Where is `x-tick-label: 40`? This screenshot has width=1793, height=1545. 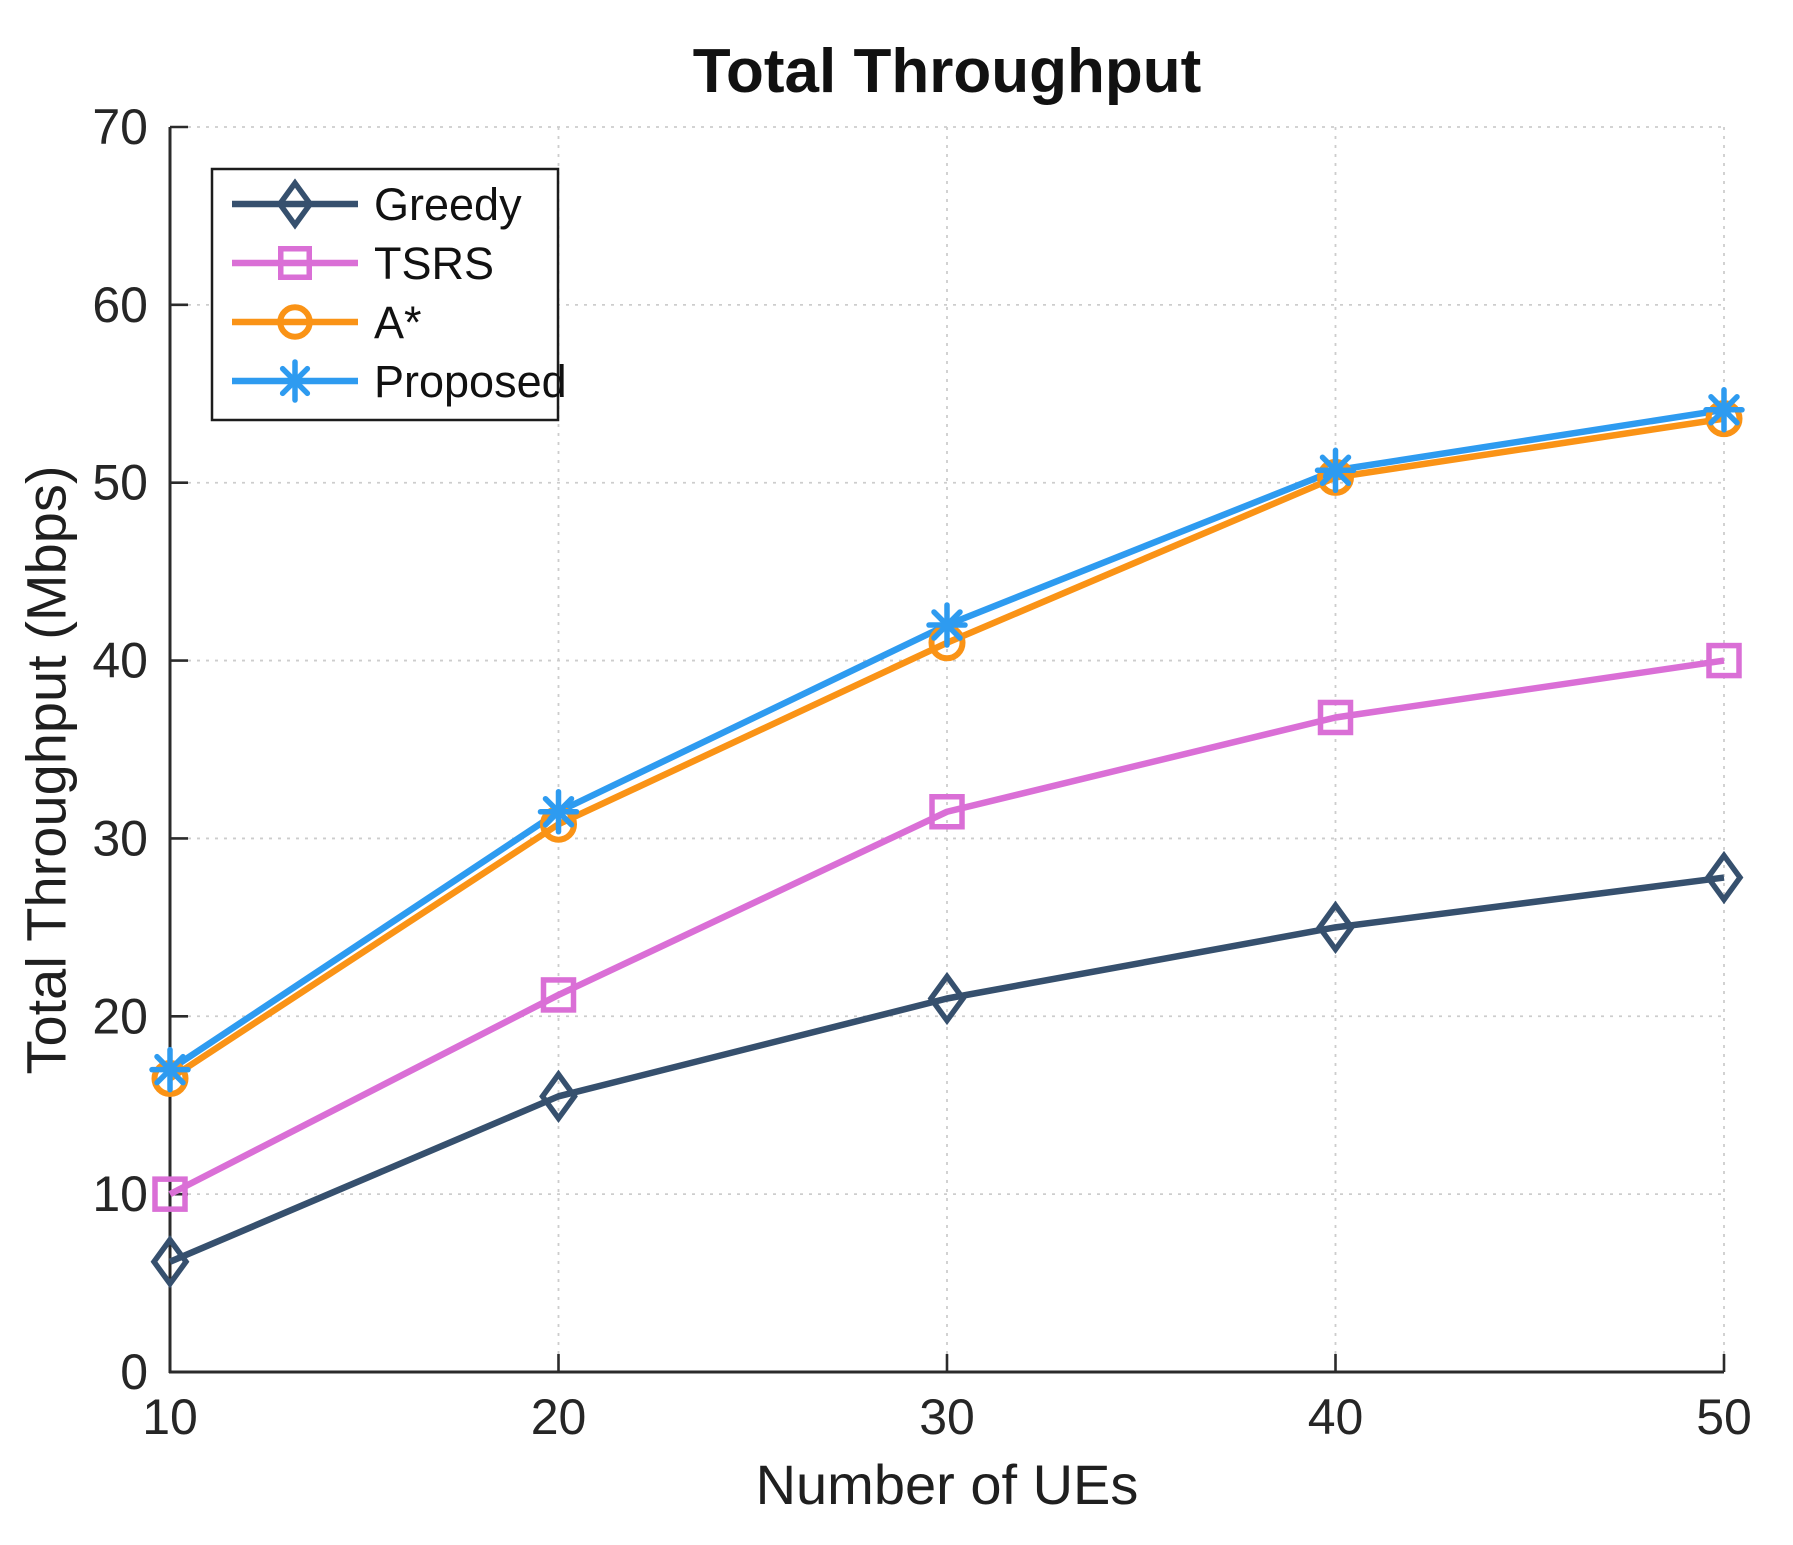 x-tick-label: 40 is located at coordinates (1336, 1417).